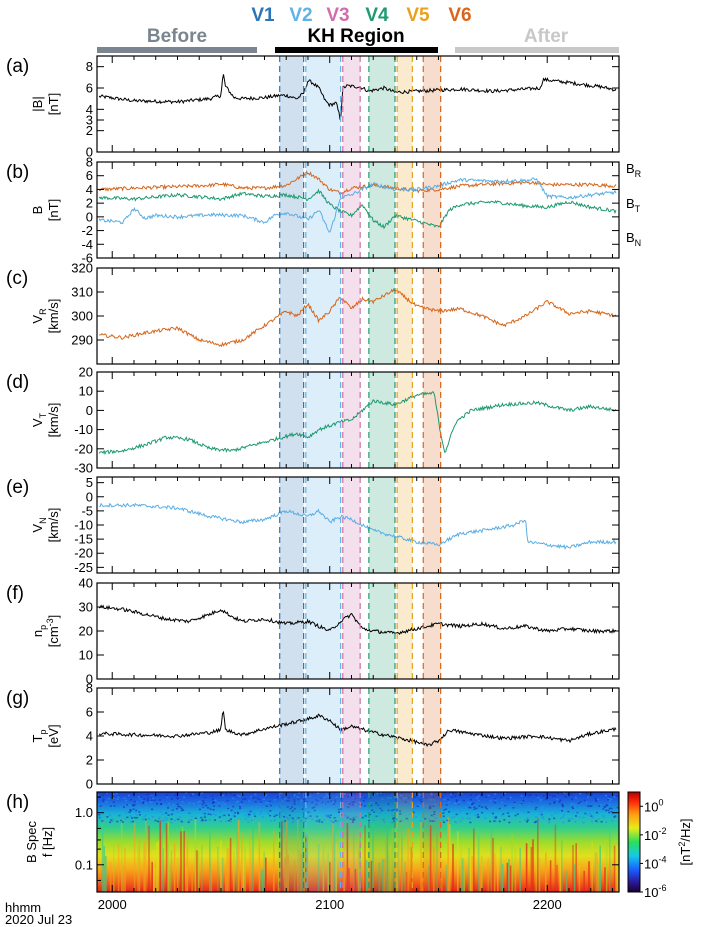 The height and width of the screenshot is (927, 703). Describe the element at coordinates (47, 842) in the screenshot. I see `y-axis-unit: f [Hz]` at that location.